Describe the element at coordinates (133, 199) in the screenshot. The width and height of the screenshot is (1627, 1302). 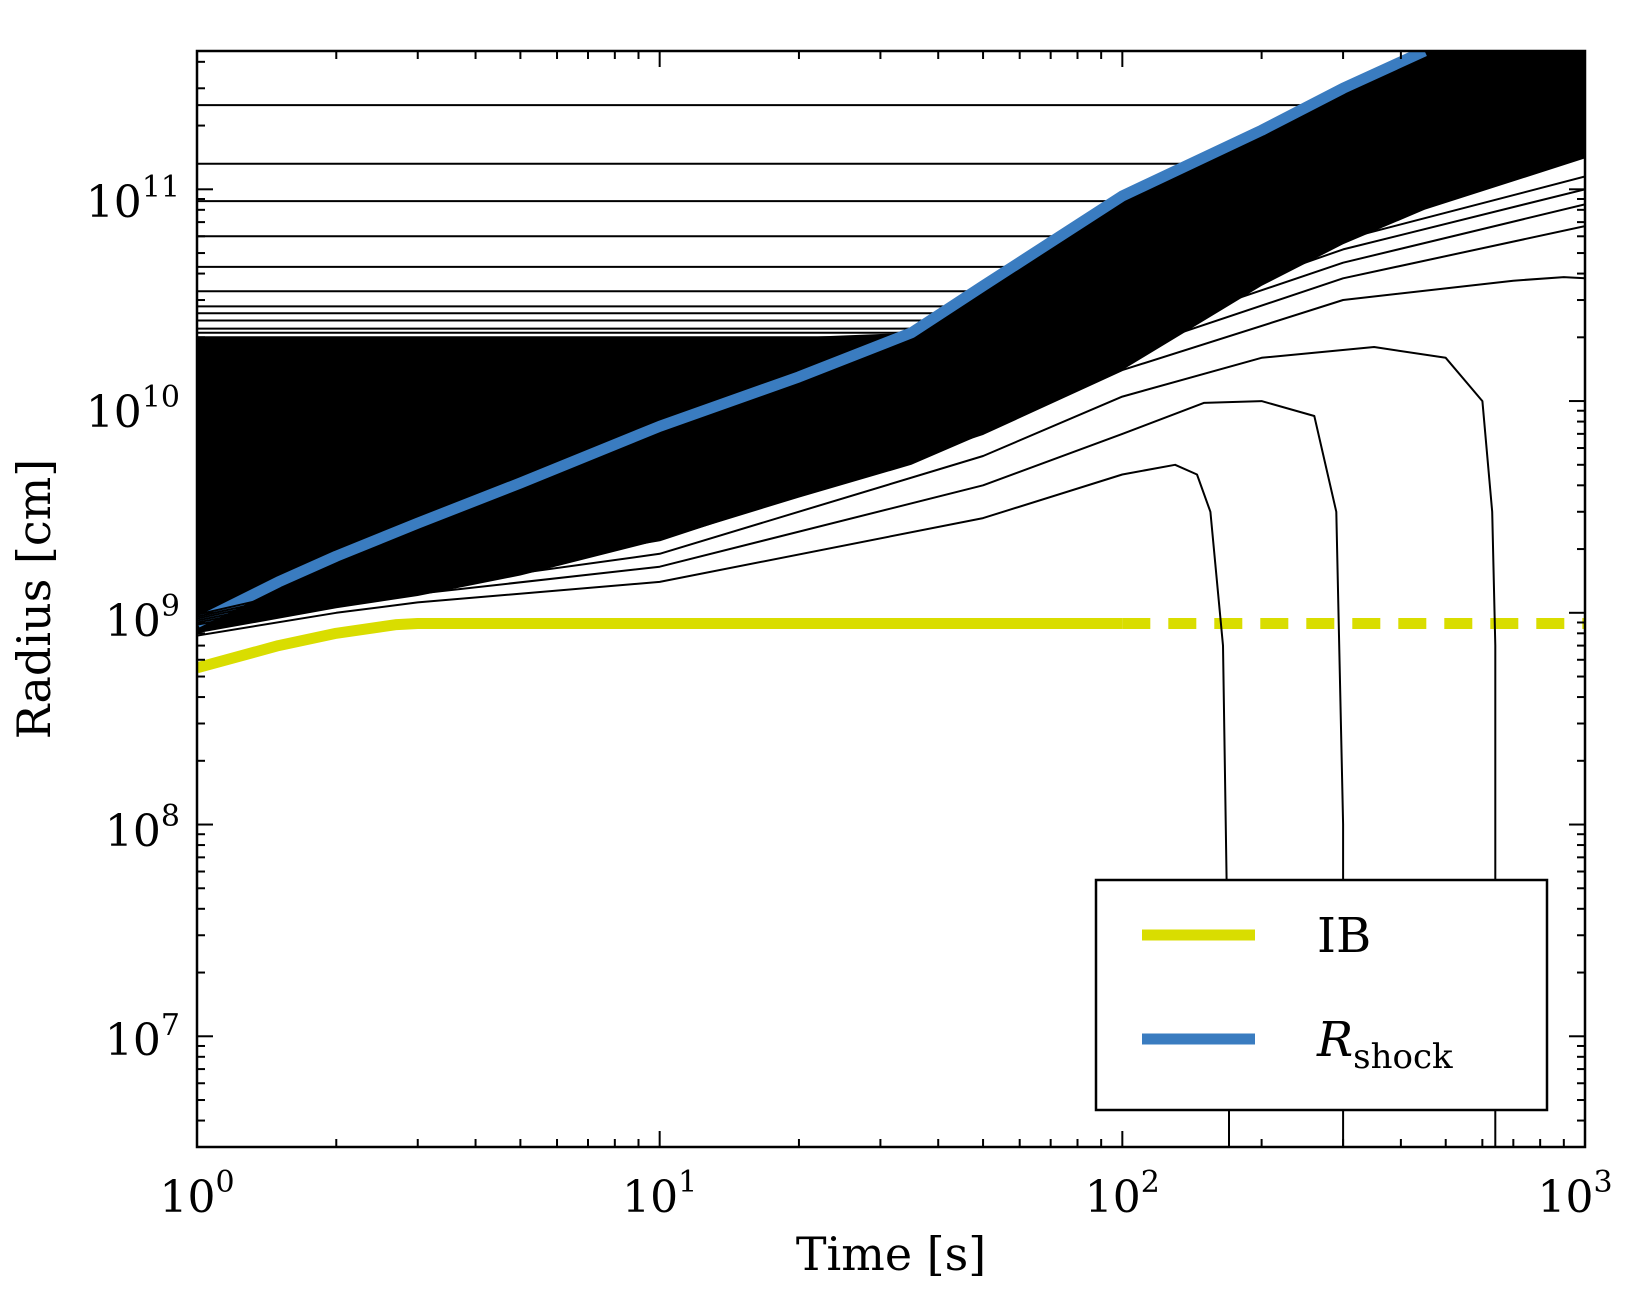
I see `y-tick-label-1e11: 10¹¹` at that location.